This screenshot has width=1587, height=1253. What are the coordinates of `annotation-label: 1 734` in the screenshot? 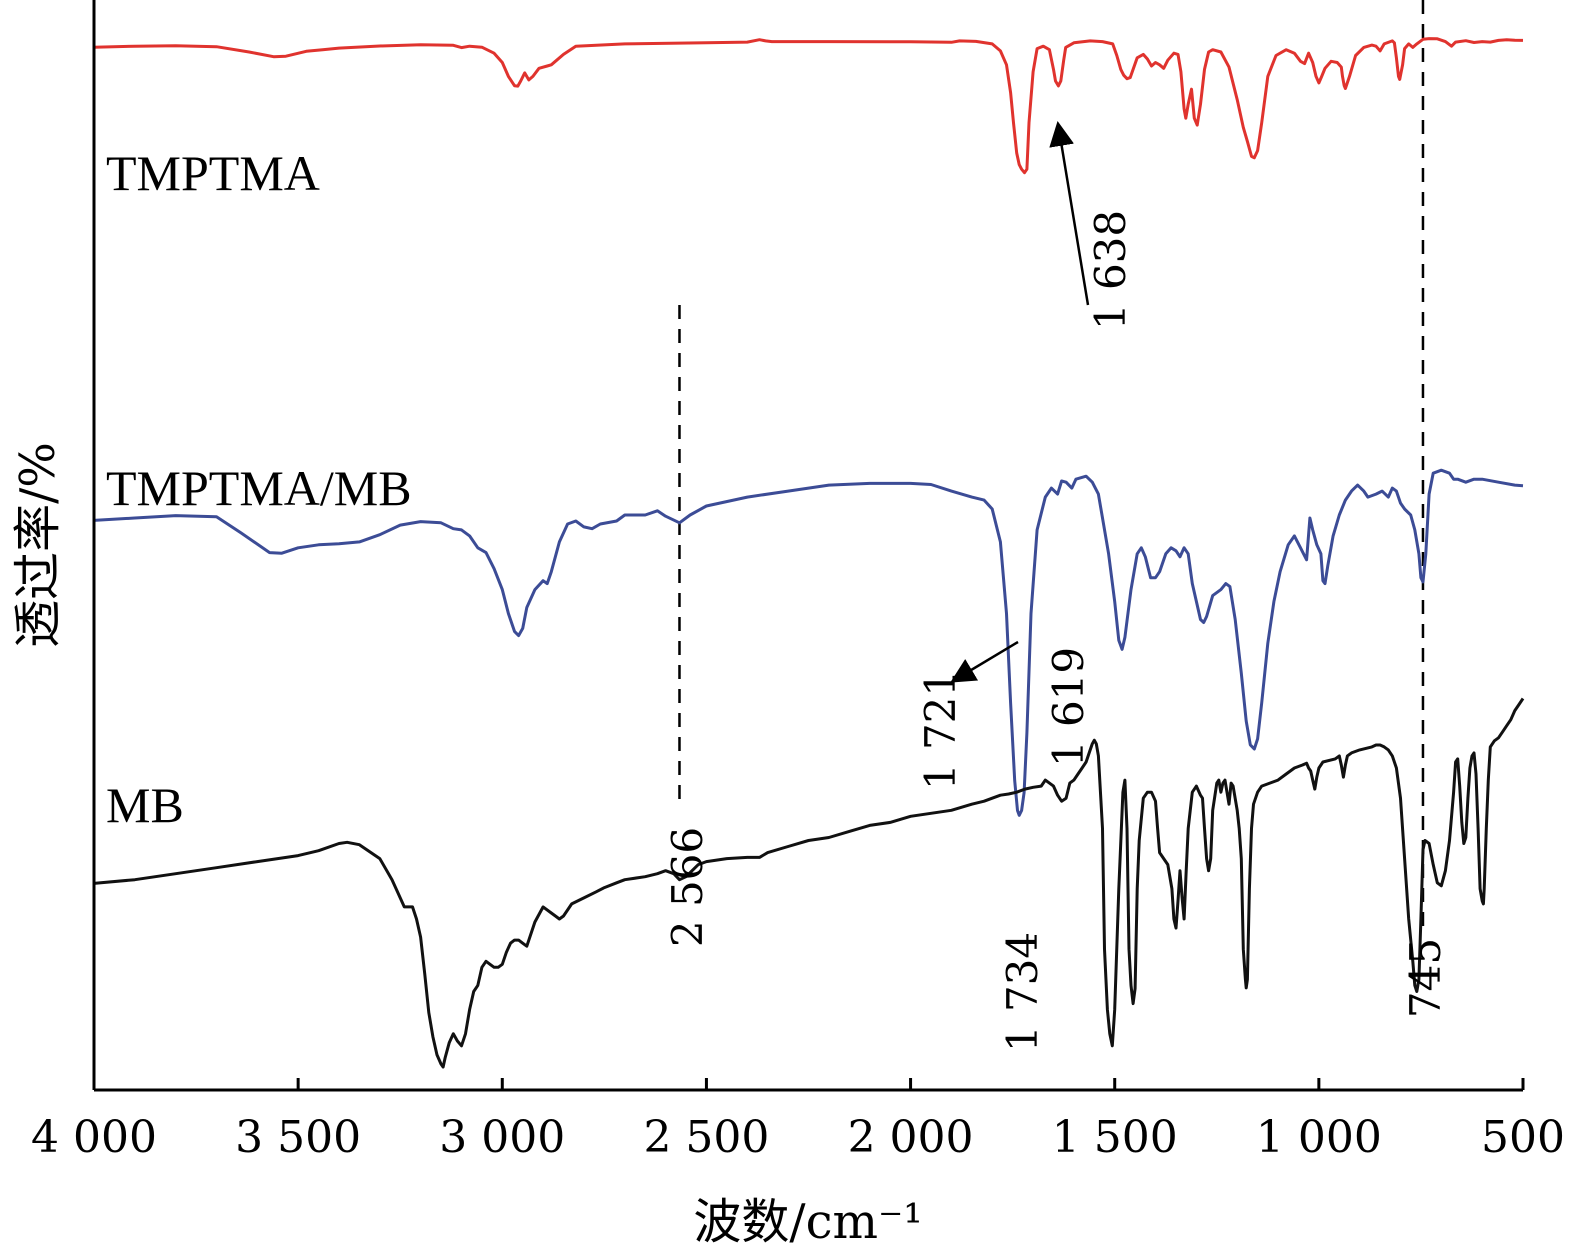 It's located at (1022, 992).